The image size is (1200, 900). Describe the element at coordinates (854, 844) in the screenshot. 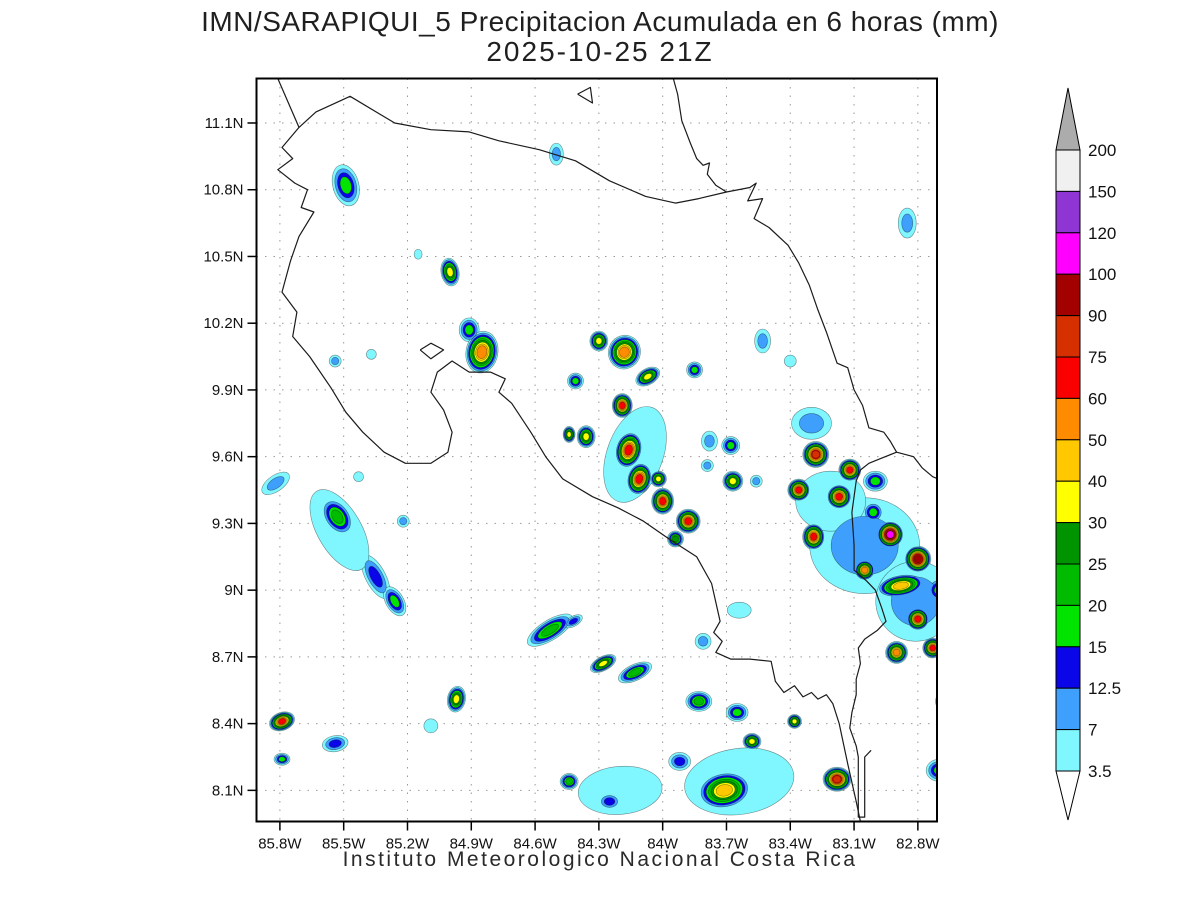

I see `x-tick-label: 83.1W` at that location.